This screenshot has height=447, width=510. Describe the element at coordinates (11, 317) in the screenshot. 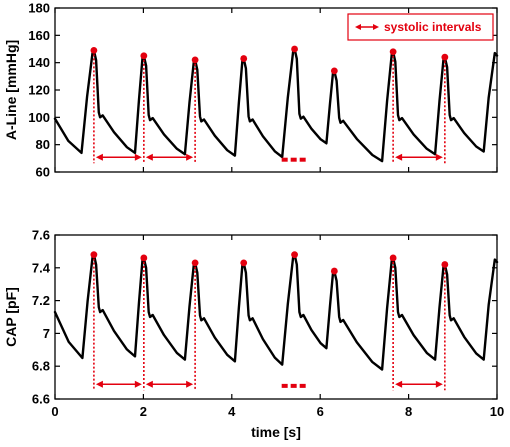

I see `y-axis-label: CAP [pF]` at that location.